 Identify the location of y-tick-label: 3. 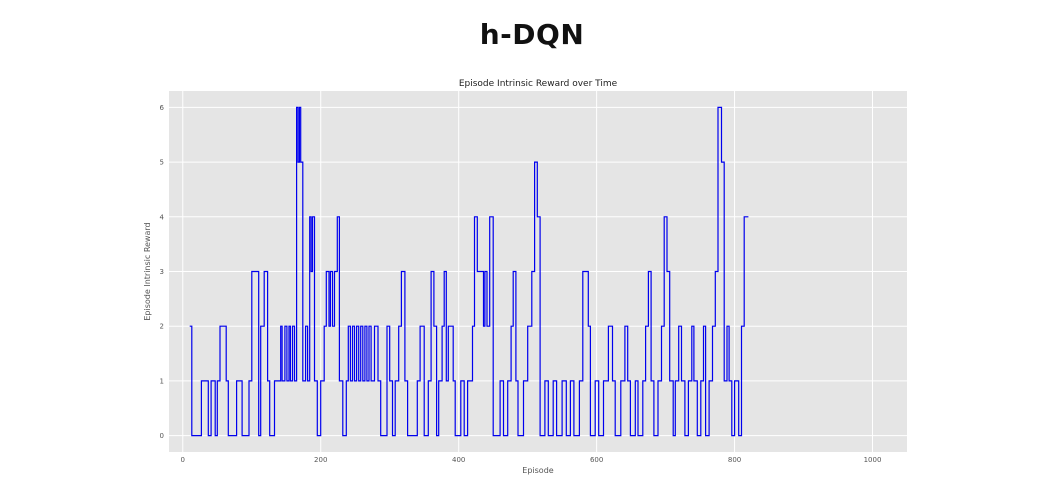
(162, 272).